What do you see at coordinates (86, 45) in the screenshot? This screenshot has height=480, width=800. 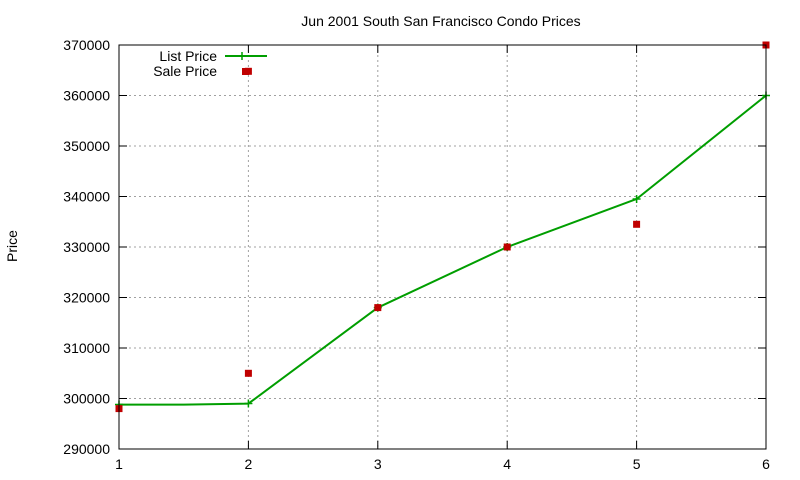 I see `y-tick-label: 370000` at bounding box center [86, 45].